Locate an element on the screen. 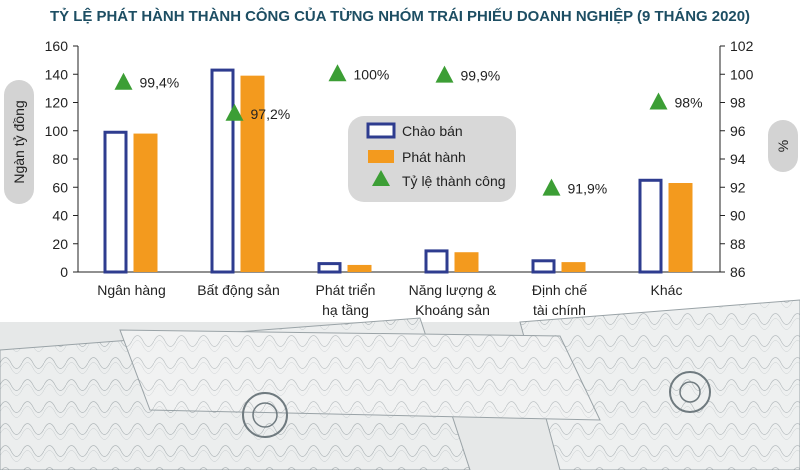 This screenshot has width=800, height=470. legend-label-rate: Tỷ lệ thành công is located at coordinates (454, 181).